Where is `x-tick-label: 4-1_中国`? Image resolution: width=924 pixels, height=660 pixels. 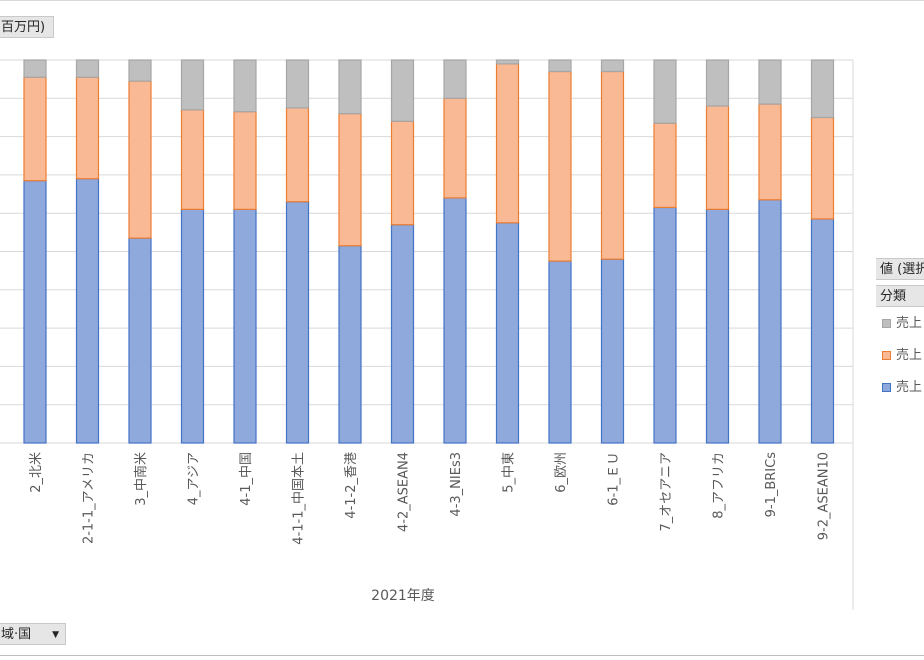 x-tick-label: 4-1_中国 is located at coordinates (246, 479).